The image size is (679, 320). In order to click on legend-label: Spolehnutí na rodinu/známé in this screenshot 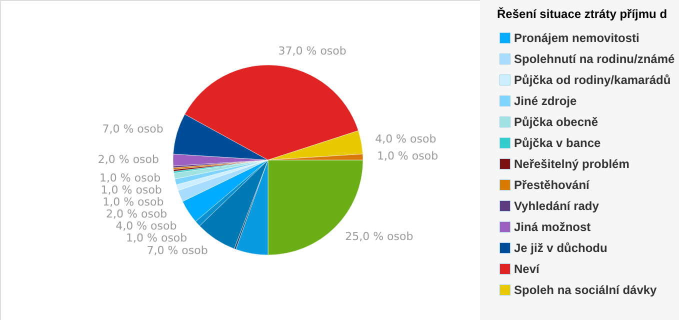, I will do `click(594, 59)`.